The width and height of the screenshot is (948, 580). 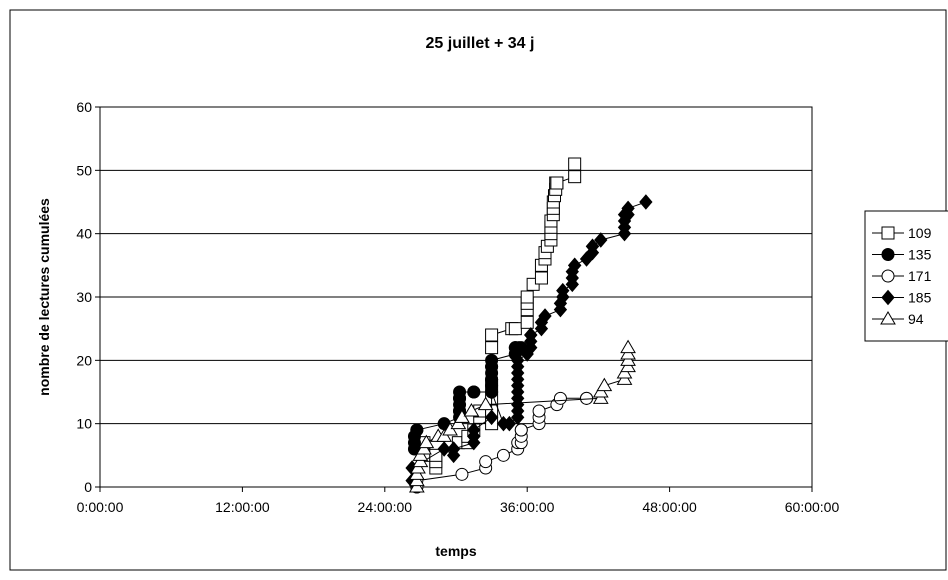 I want to click on x-tick-label: 12:00:00, so click(x=242, y=507).